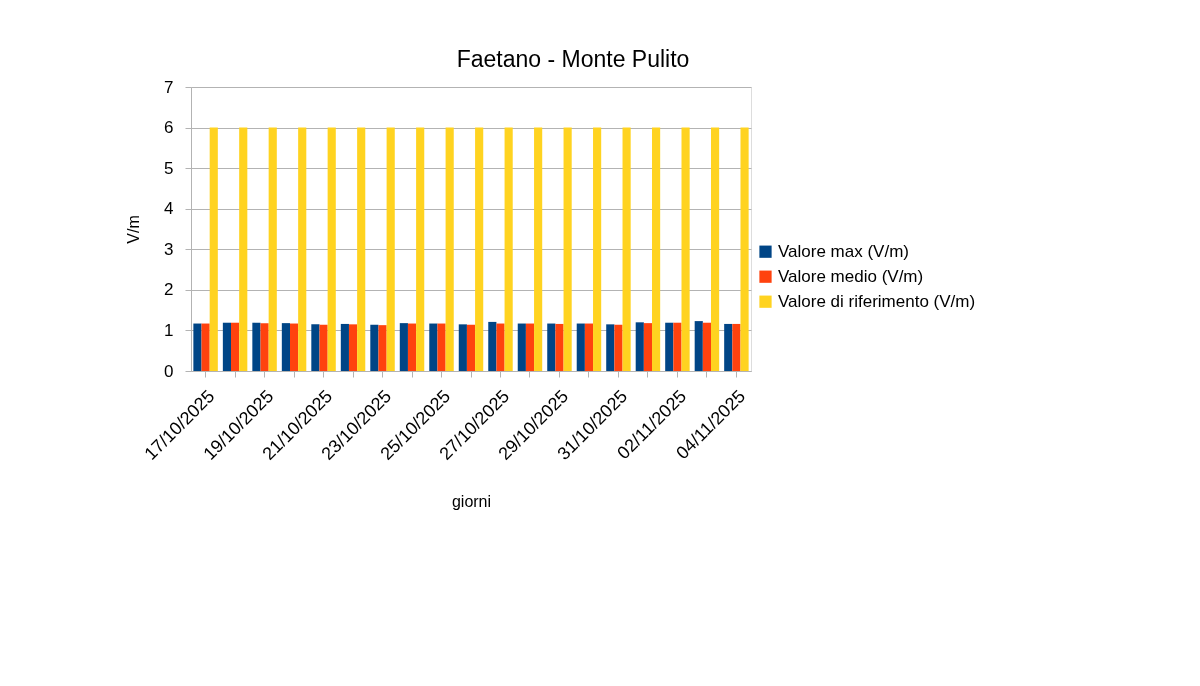 The image size is (1200, 686). Describe the element at coordinates (877, 301) in the screenshot. I see `legend-label: Valore di riferimento (V/m)` at that location.